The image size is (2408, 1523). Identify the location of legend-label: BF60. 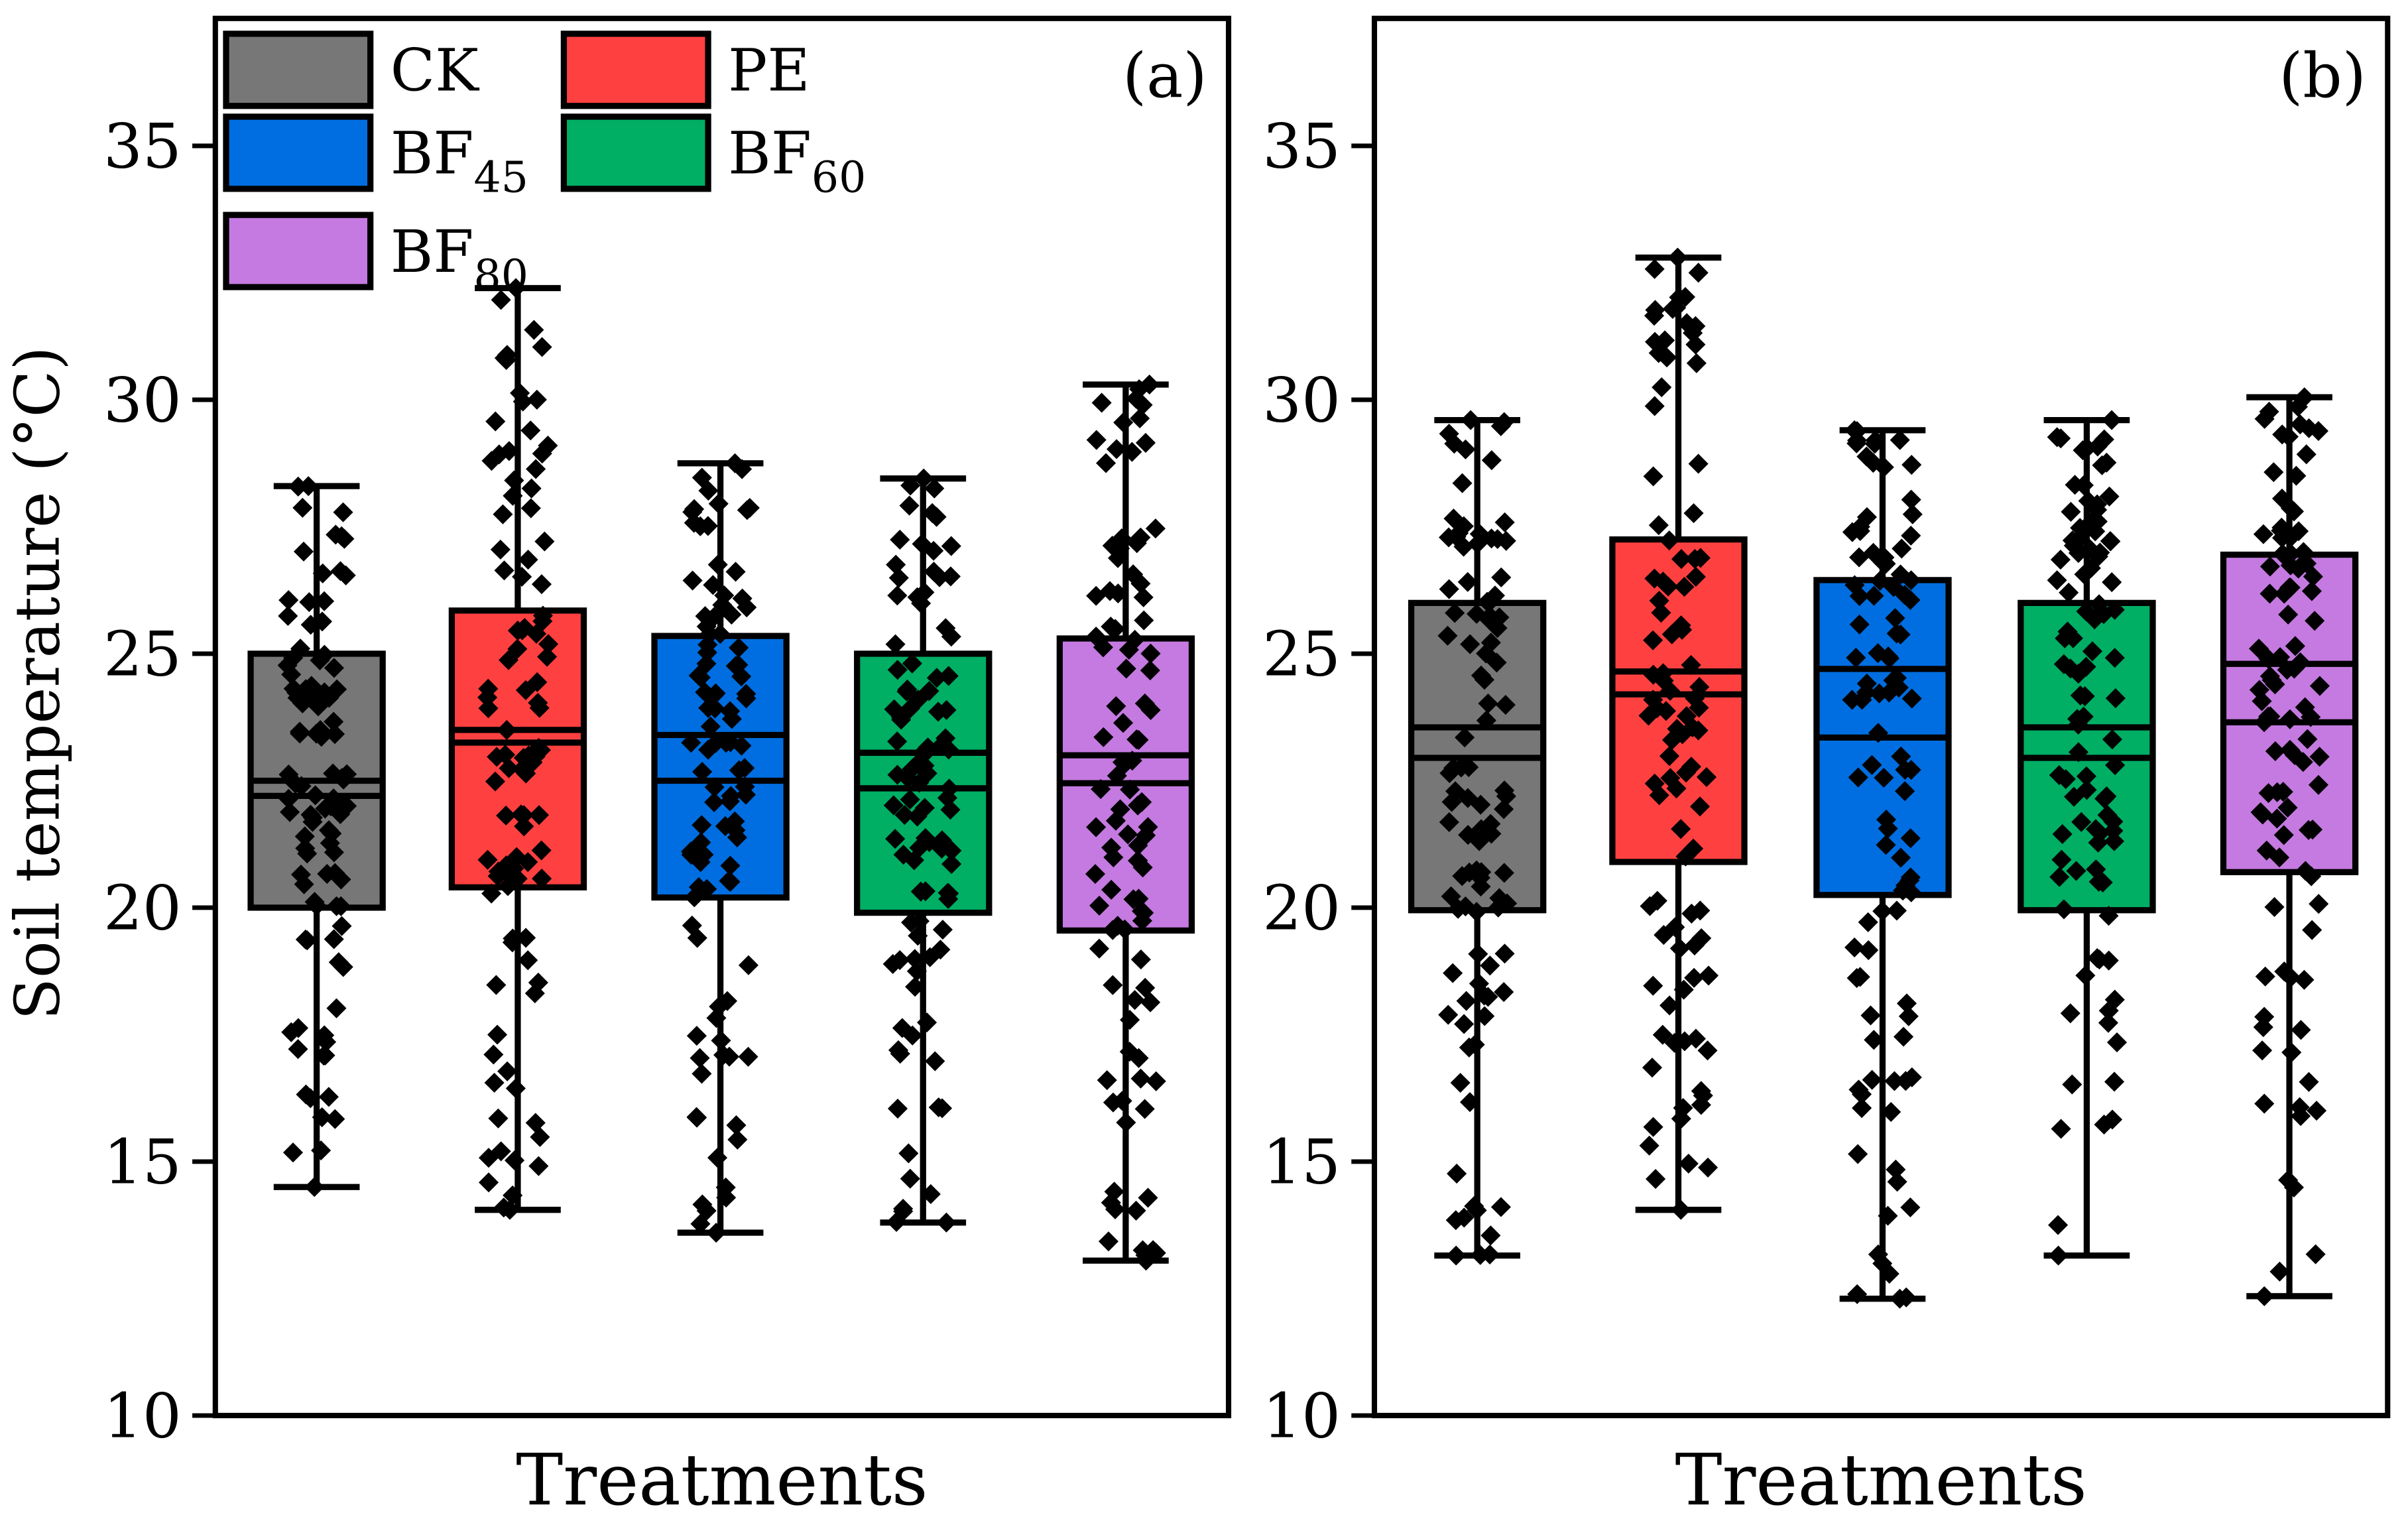
(797, 161).